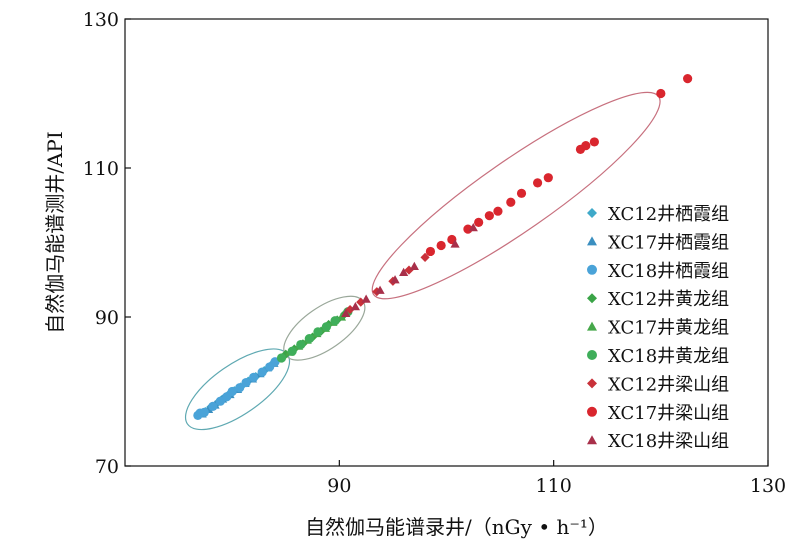  I want to click on x-tick-label: 90, so click(339, 486).